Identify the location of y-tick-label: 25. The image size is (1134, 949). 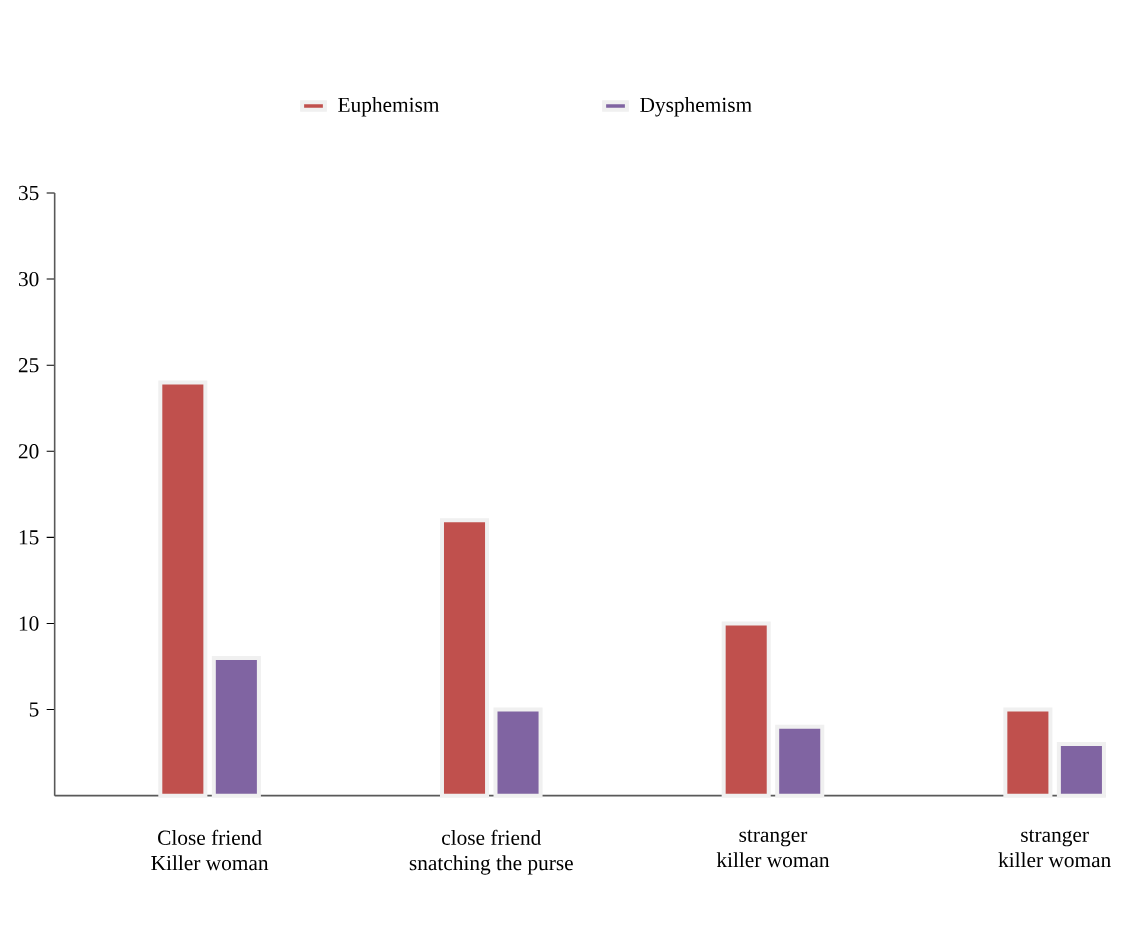
(28, 365).